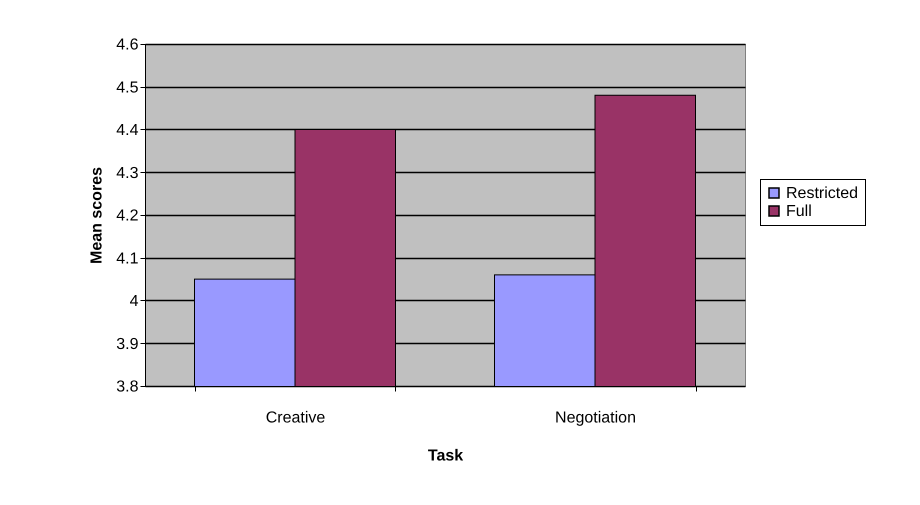 Image resolution: width=920 pixels, height=505 pixels. What do you see at coordinates (127, 173) in the screenshot?
I see `y-tick-label: 4.3` at bounding box center [127, 173].